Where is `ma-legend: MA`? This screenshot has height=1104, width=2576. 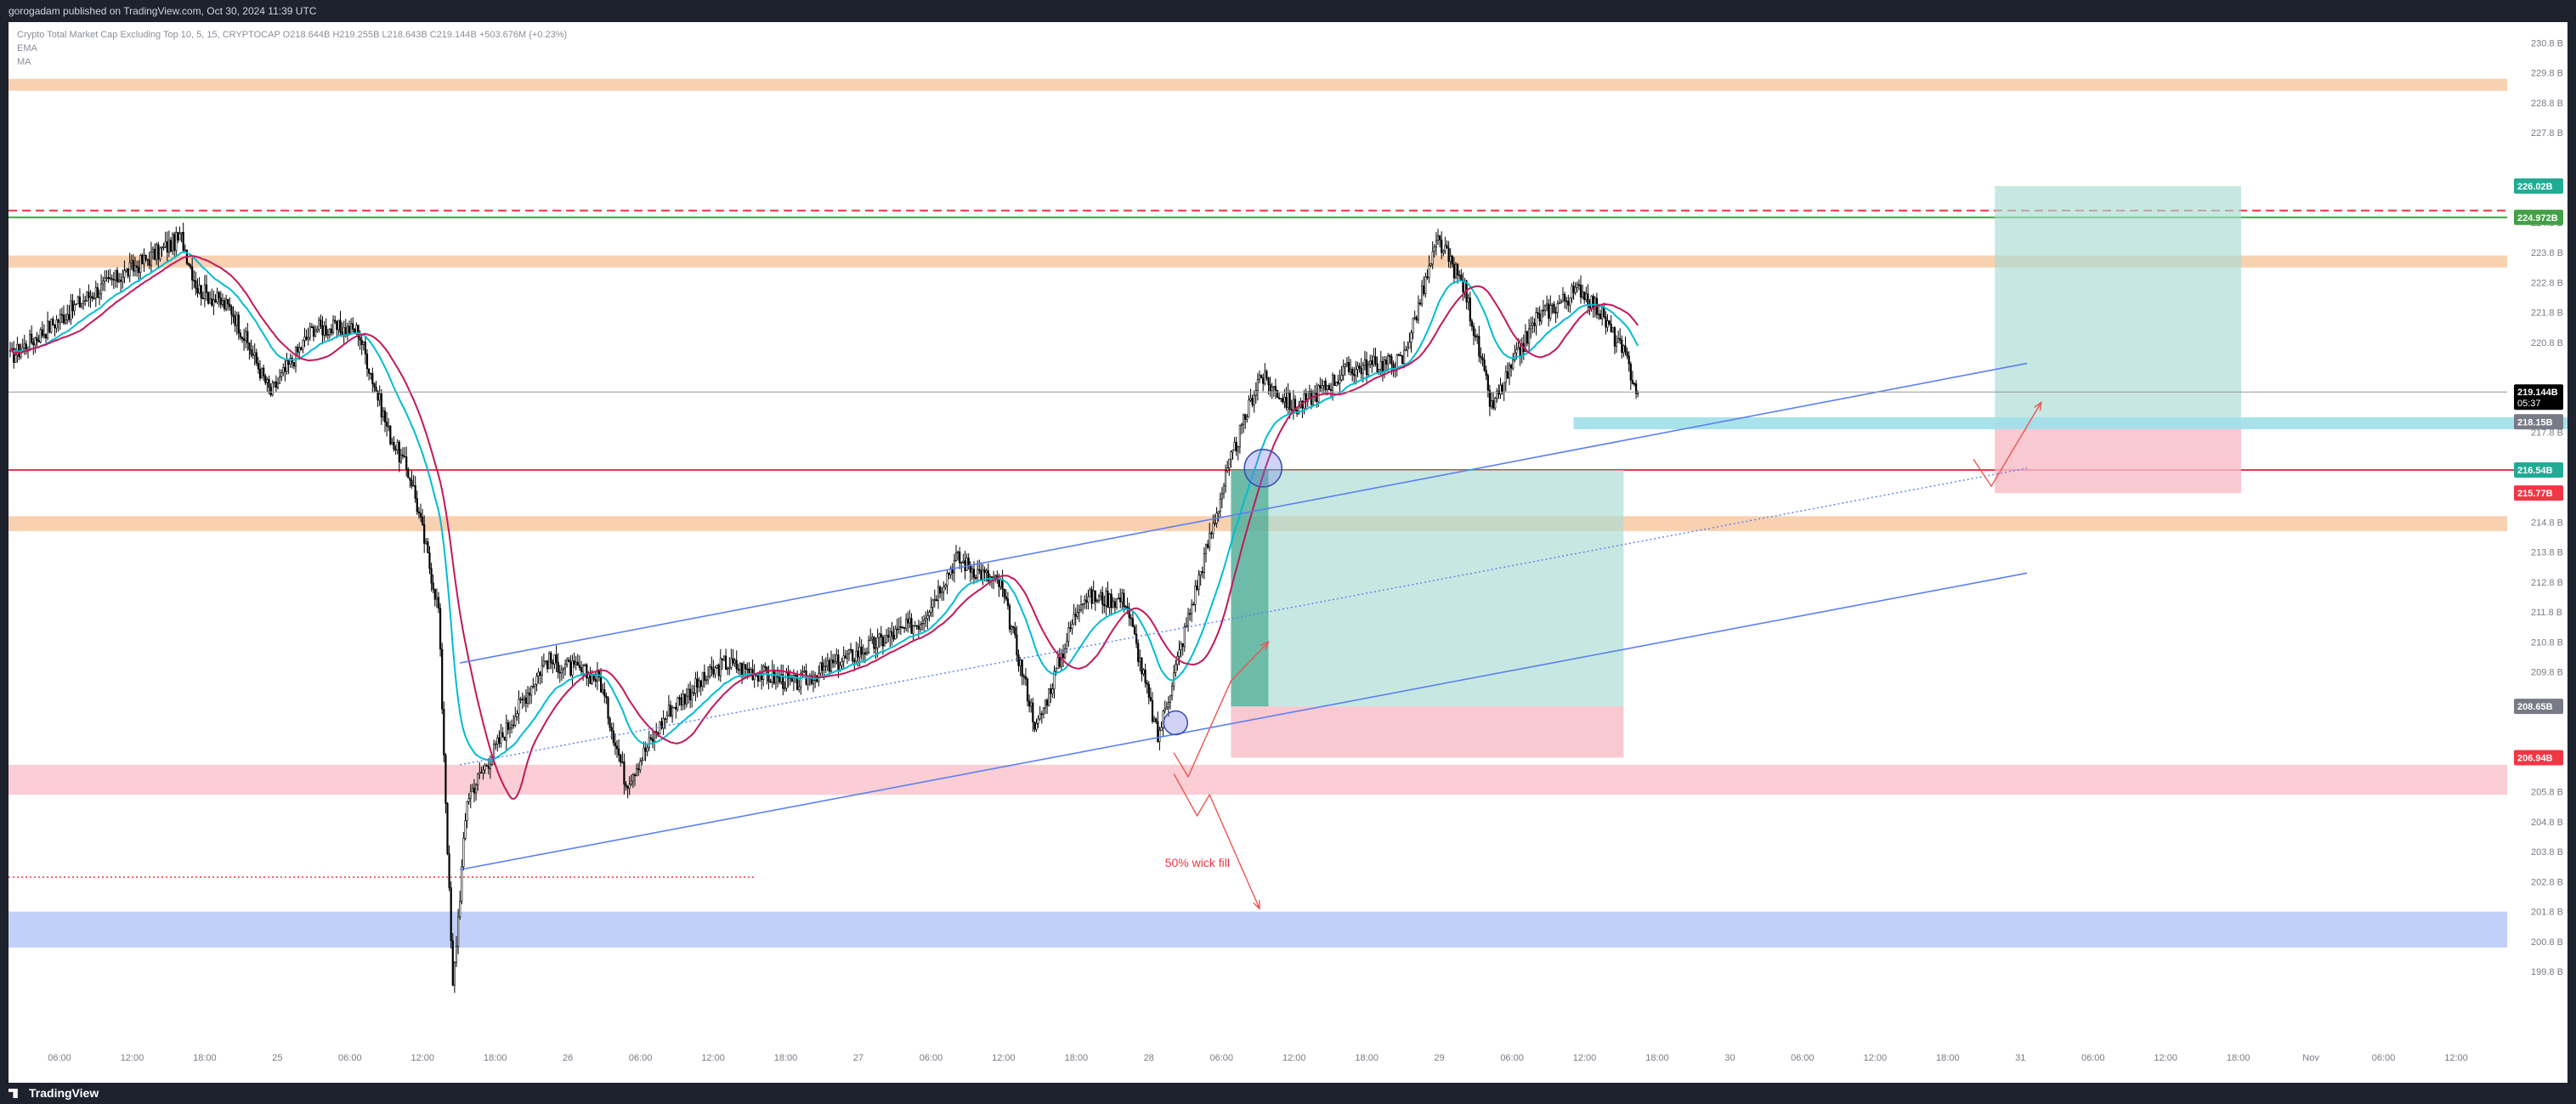 ma-legend: MA is located at coordinates (24, 62).